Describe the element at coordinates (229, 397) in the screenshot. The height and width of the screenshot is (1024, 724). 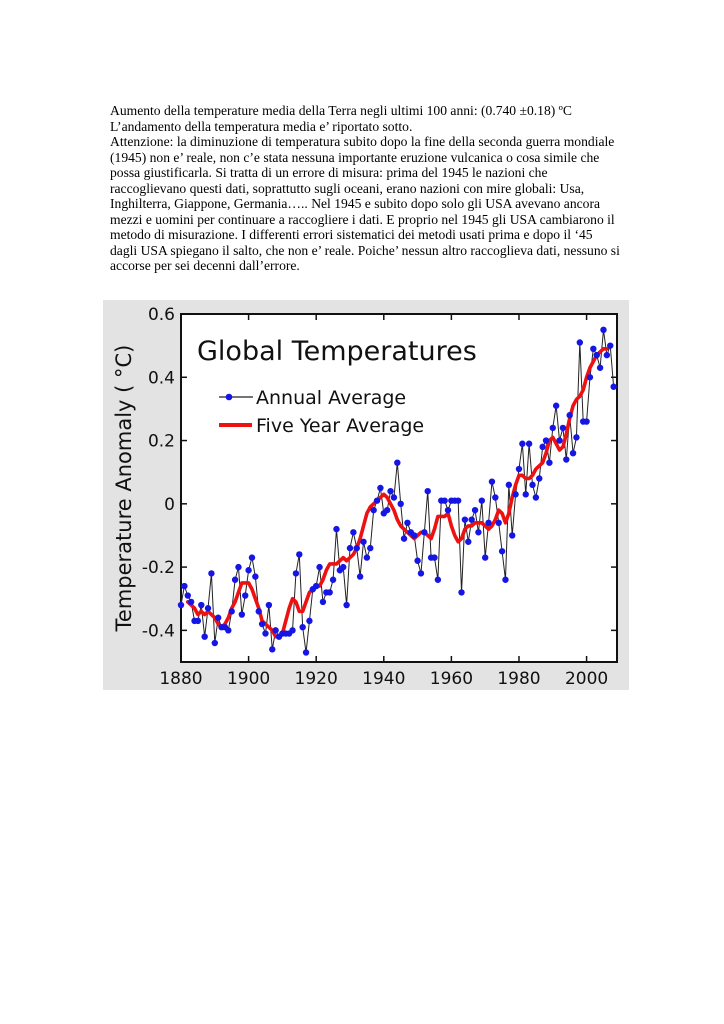
I see `legend-annual-marker` at that location.